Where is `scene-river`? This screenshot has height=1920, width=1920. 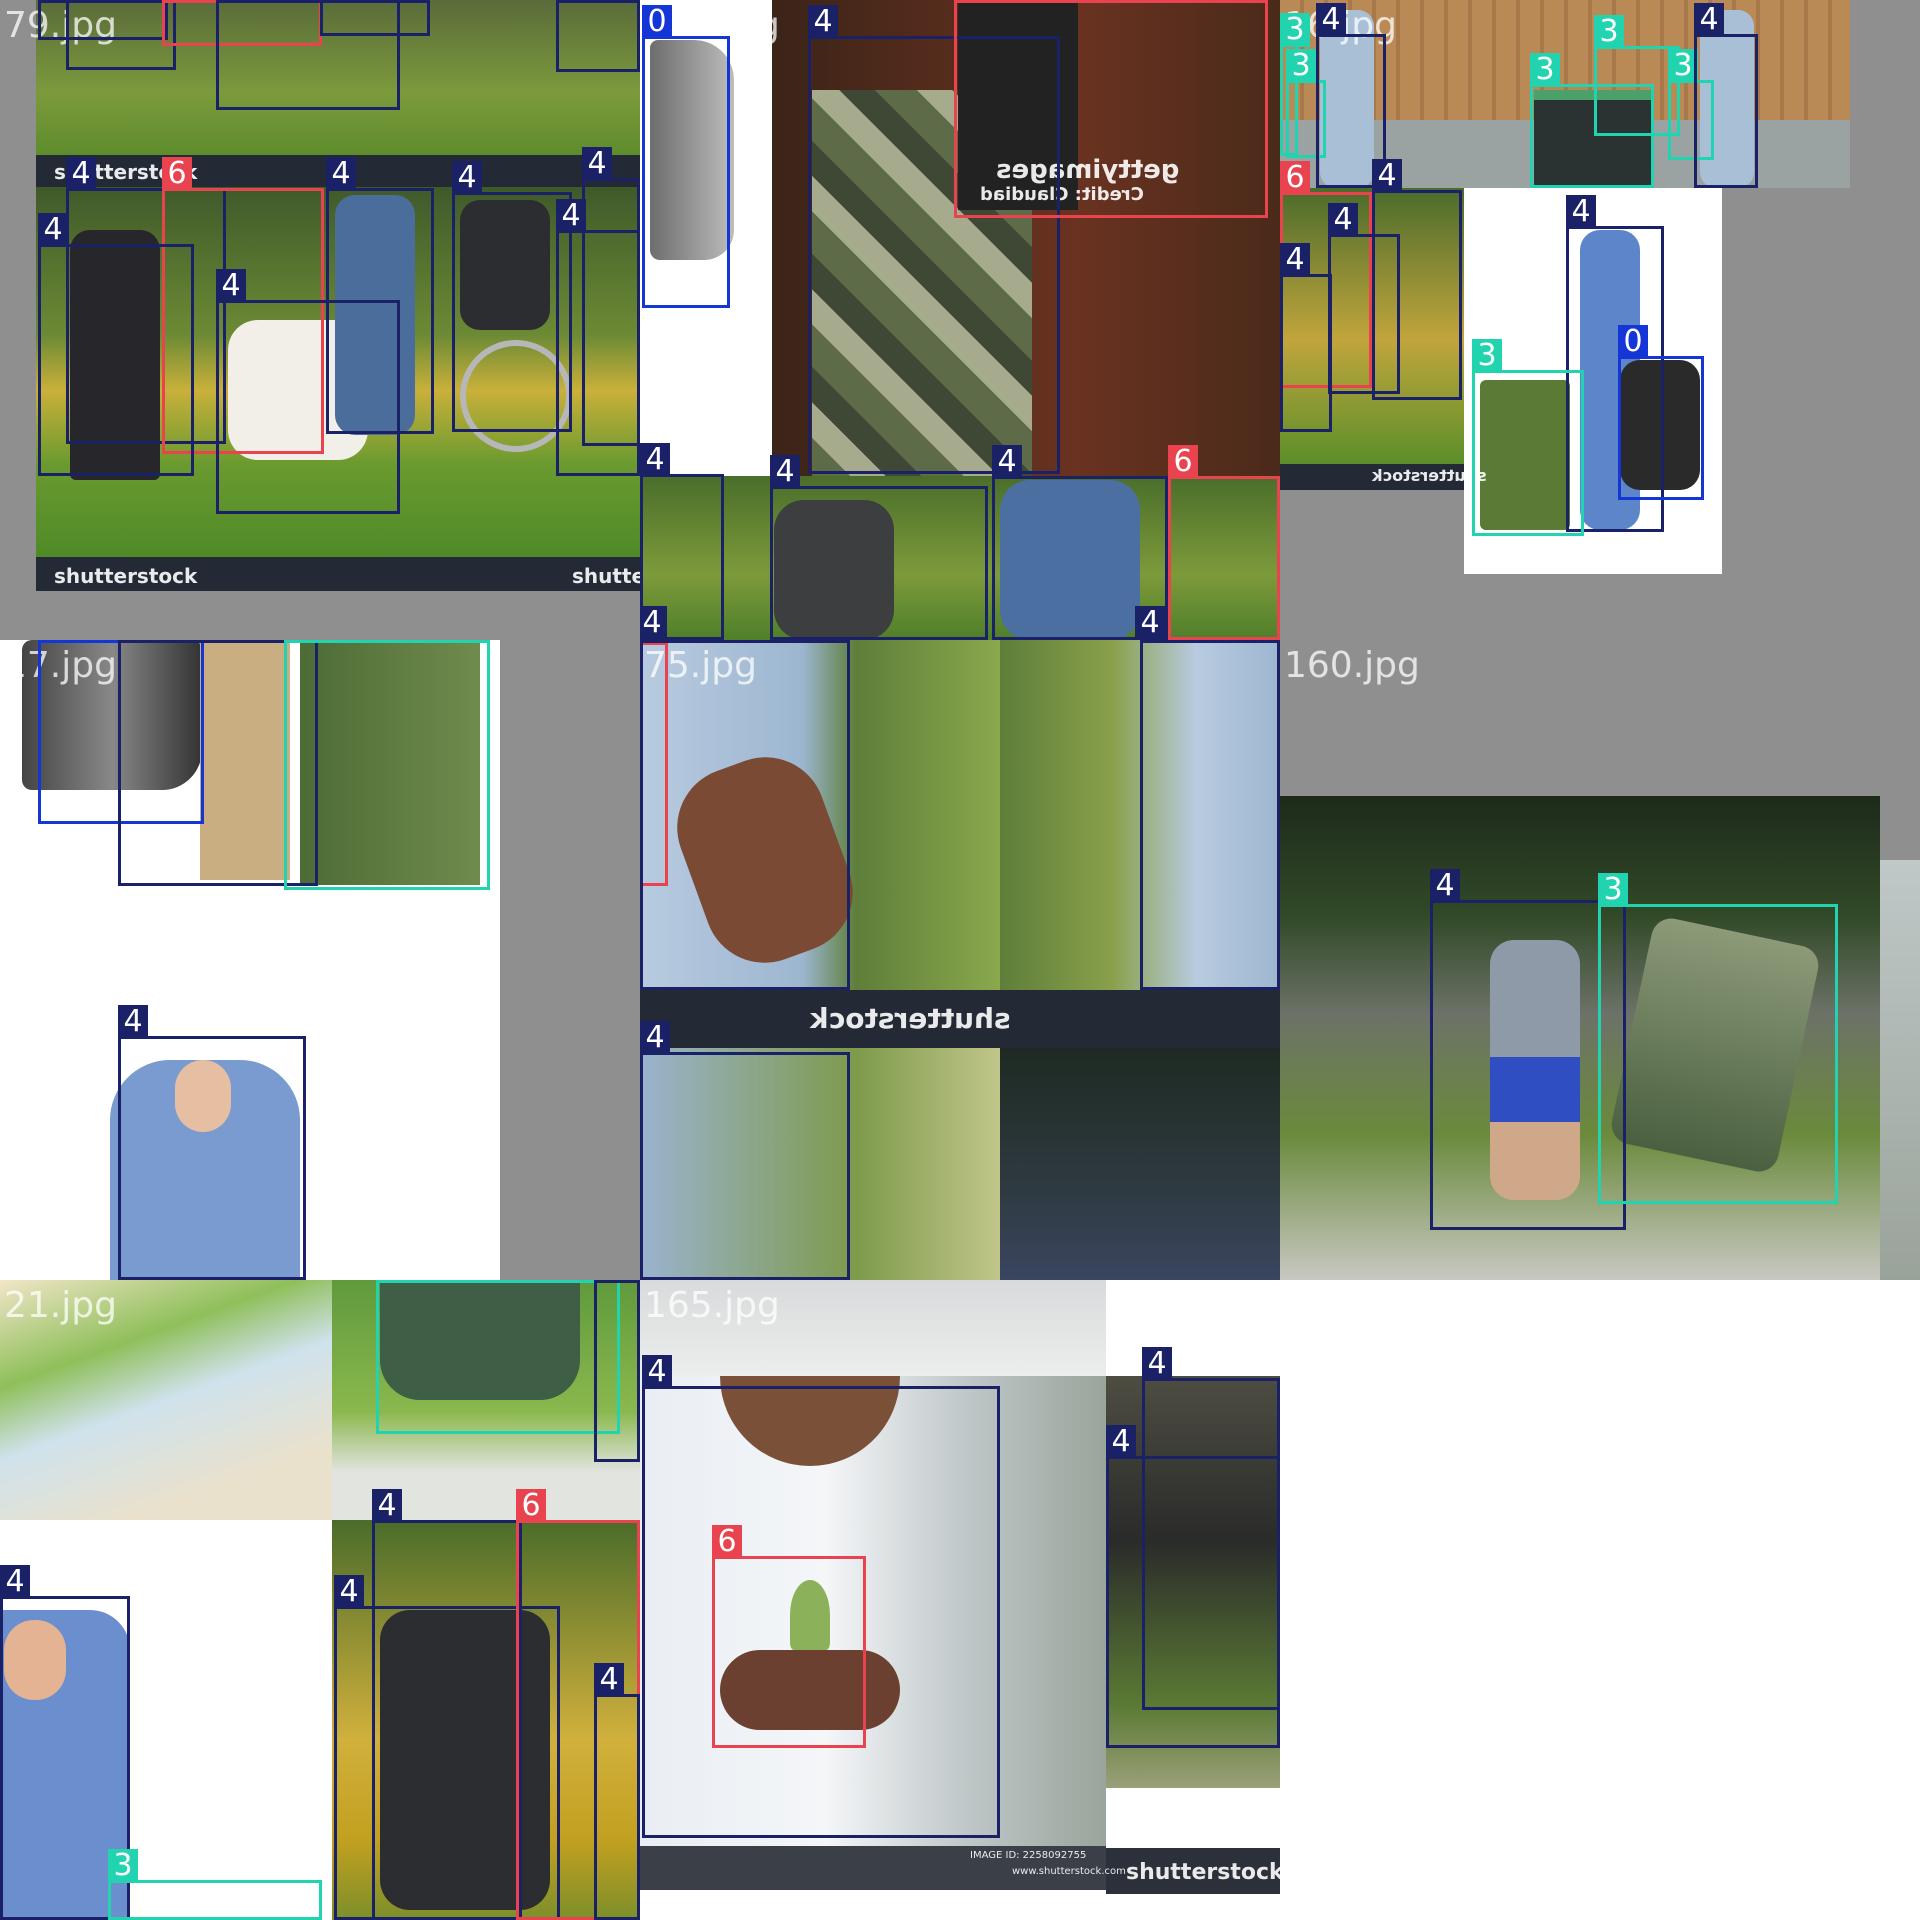 scene-river is located at coordinates (166, 1400).